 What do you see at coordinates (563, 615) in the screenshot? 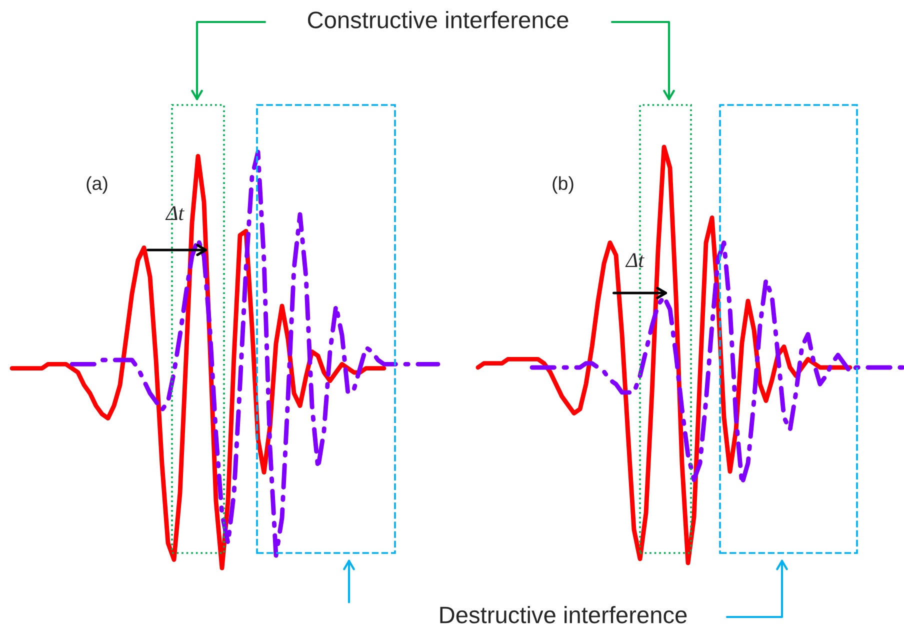
I see `text: Destructive interference` at bounding box center [563, 615].